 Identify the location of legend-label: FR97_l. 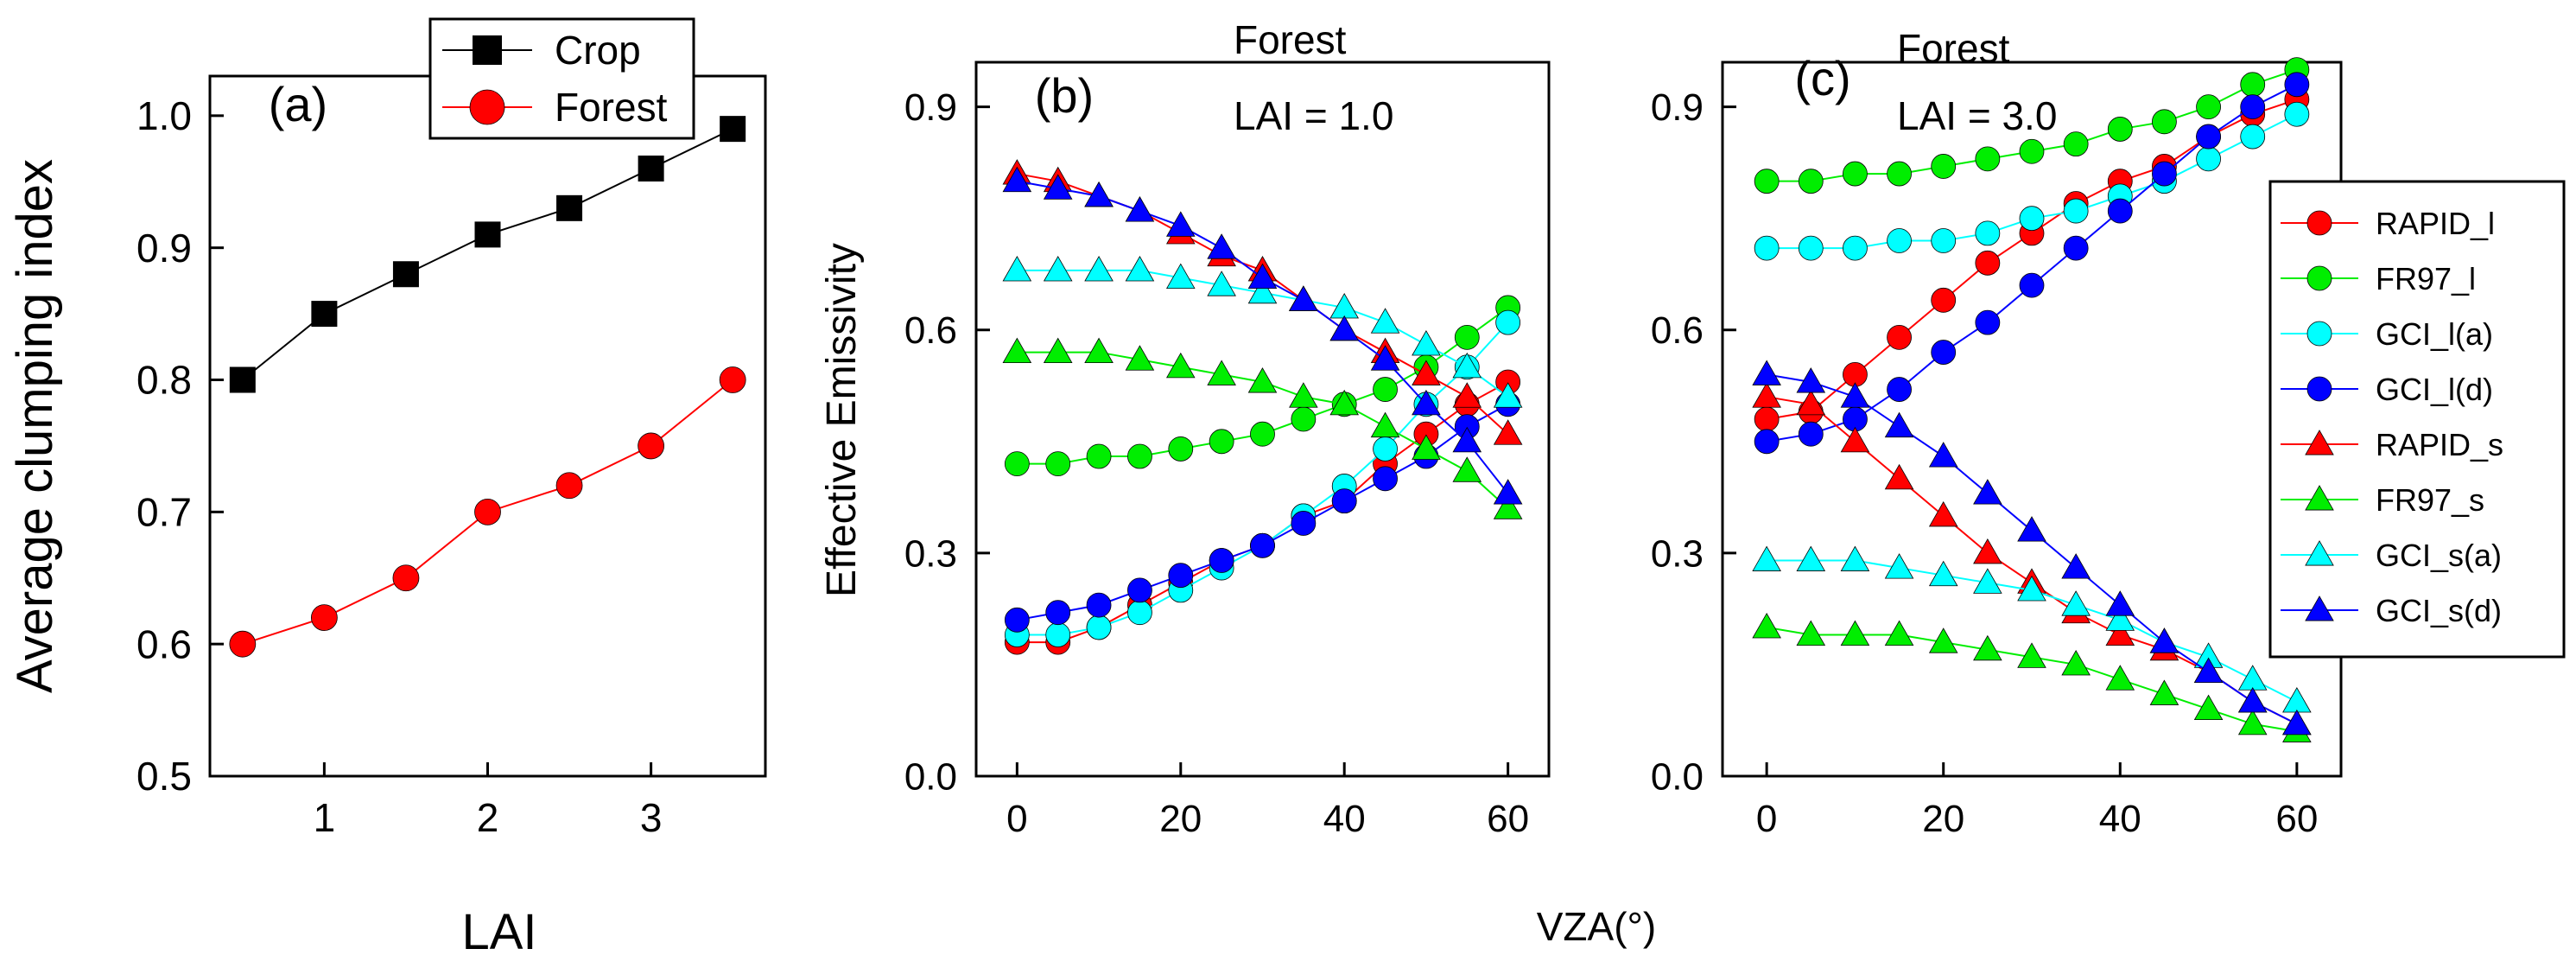
(2426, 278).